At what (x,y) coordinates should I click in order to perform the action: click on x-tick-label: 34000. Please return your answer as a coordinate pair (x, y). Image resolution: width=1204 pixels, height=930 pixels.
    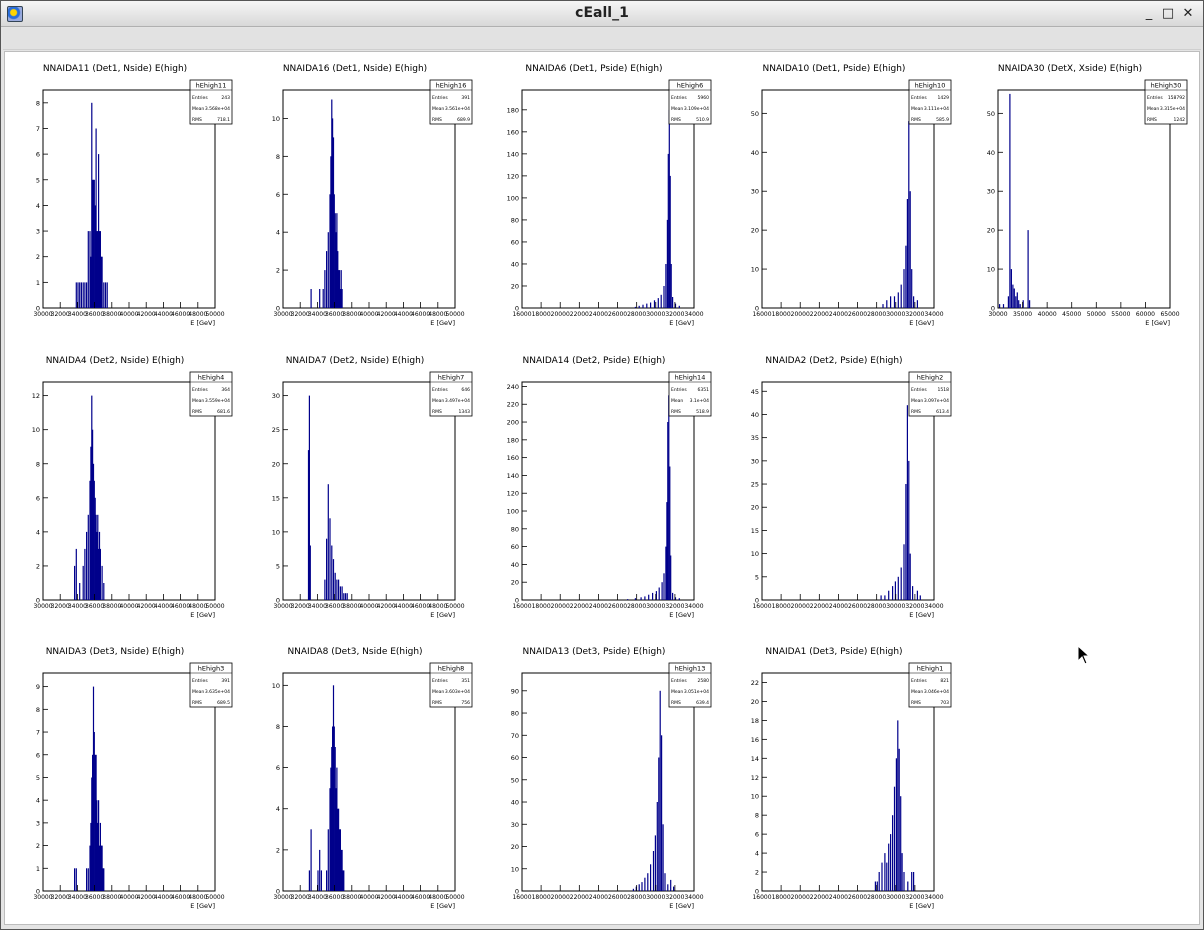
    Looking at the image, I should click on (693, 314).